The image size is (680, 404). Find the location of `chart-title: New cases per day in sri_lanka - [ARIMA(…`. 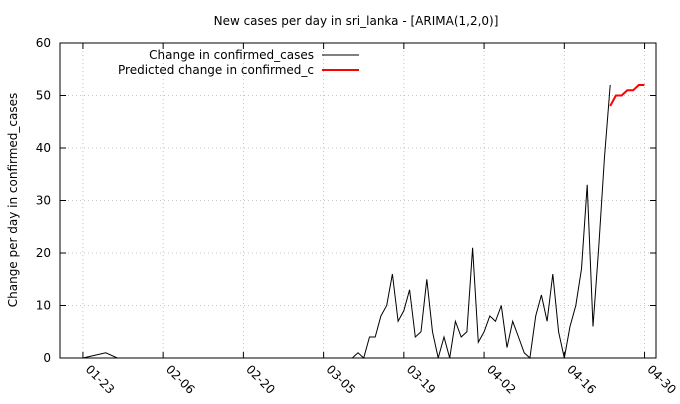

chart-title: New cases per day in sri_lanka - [ARIMA(… is located at coordinates (356, 21).